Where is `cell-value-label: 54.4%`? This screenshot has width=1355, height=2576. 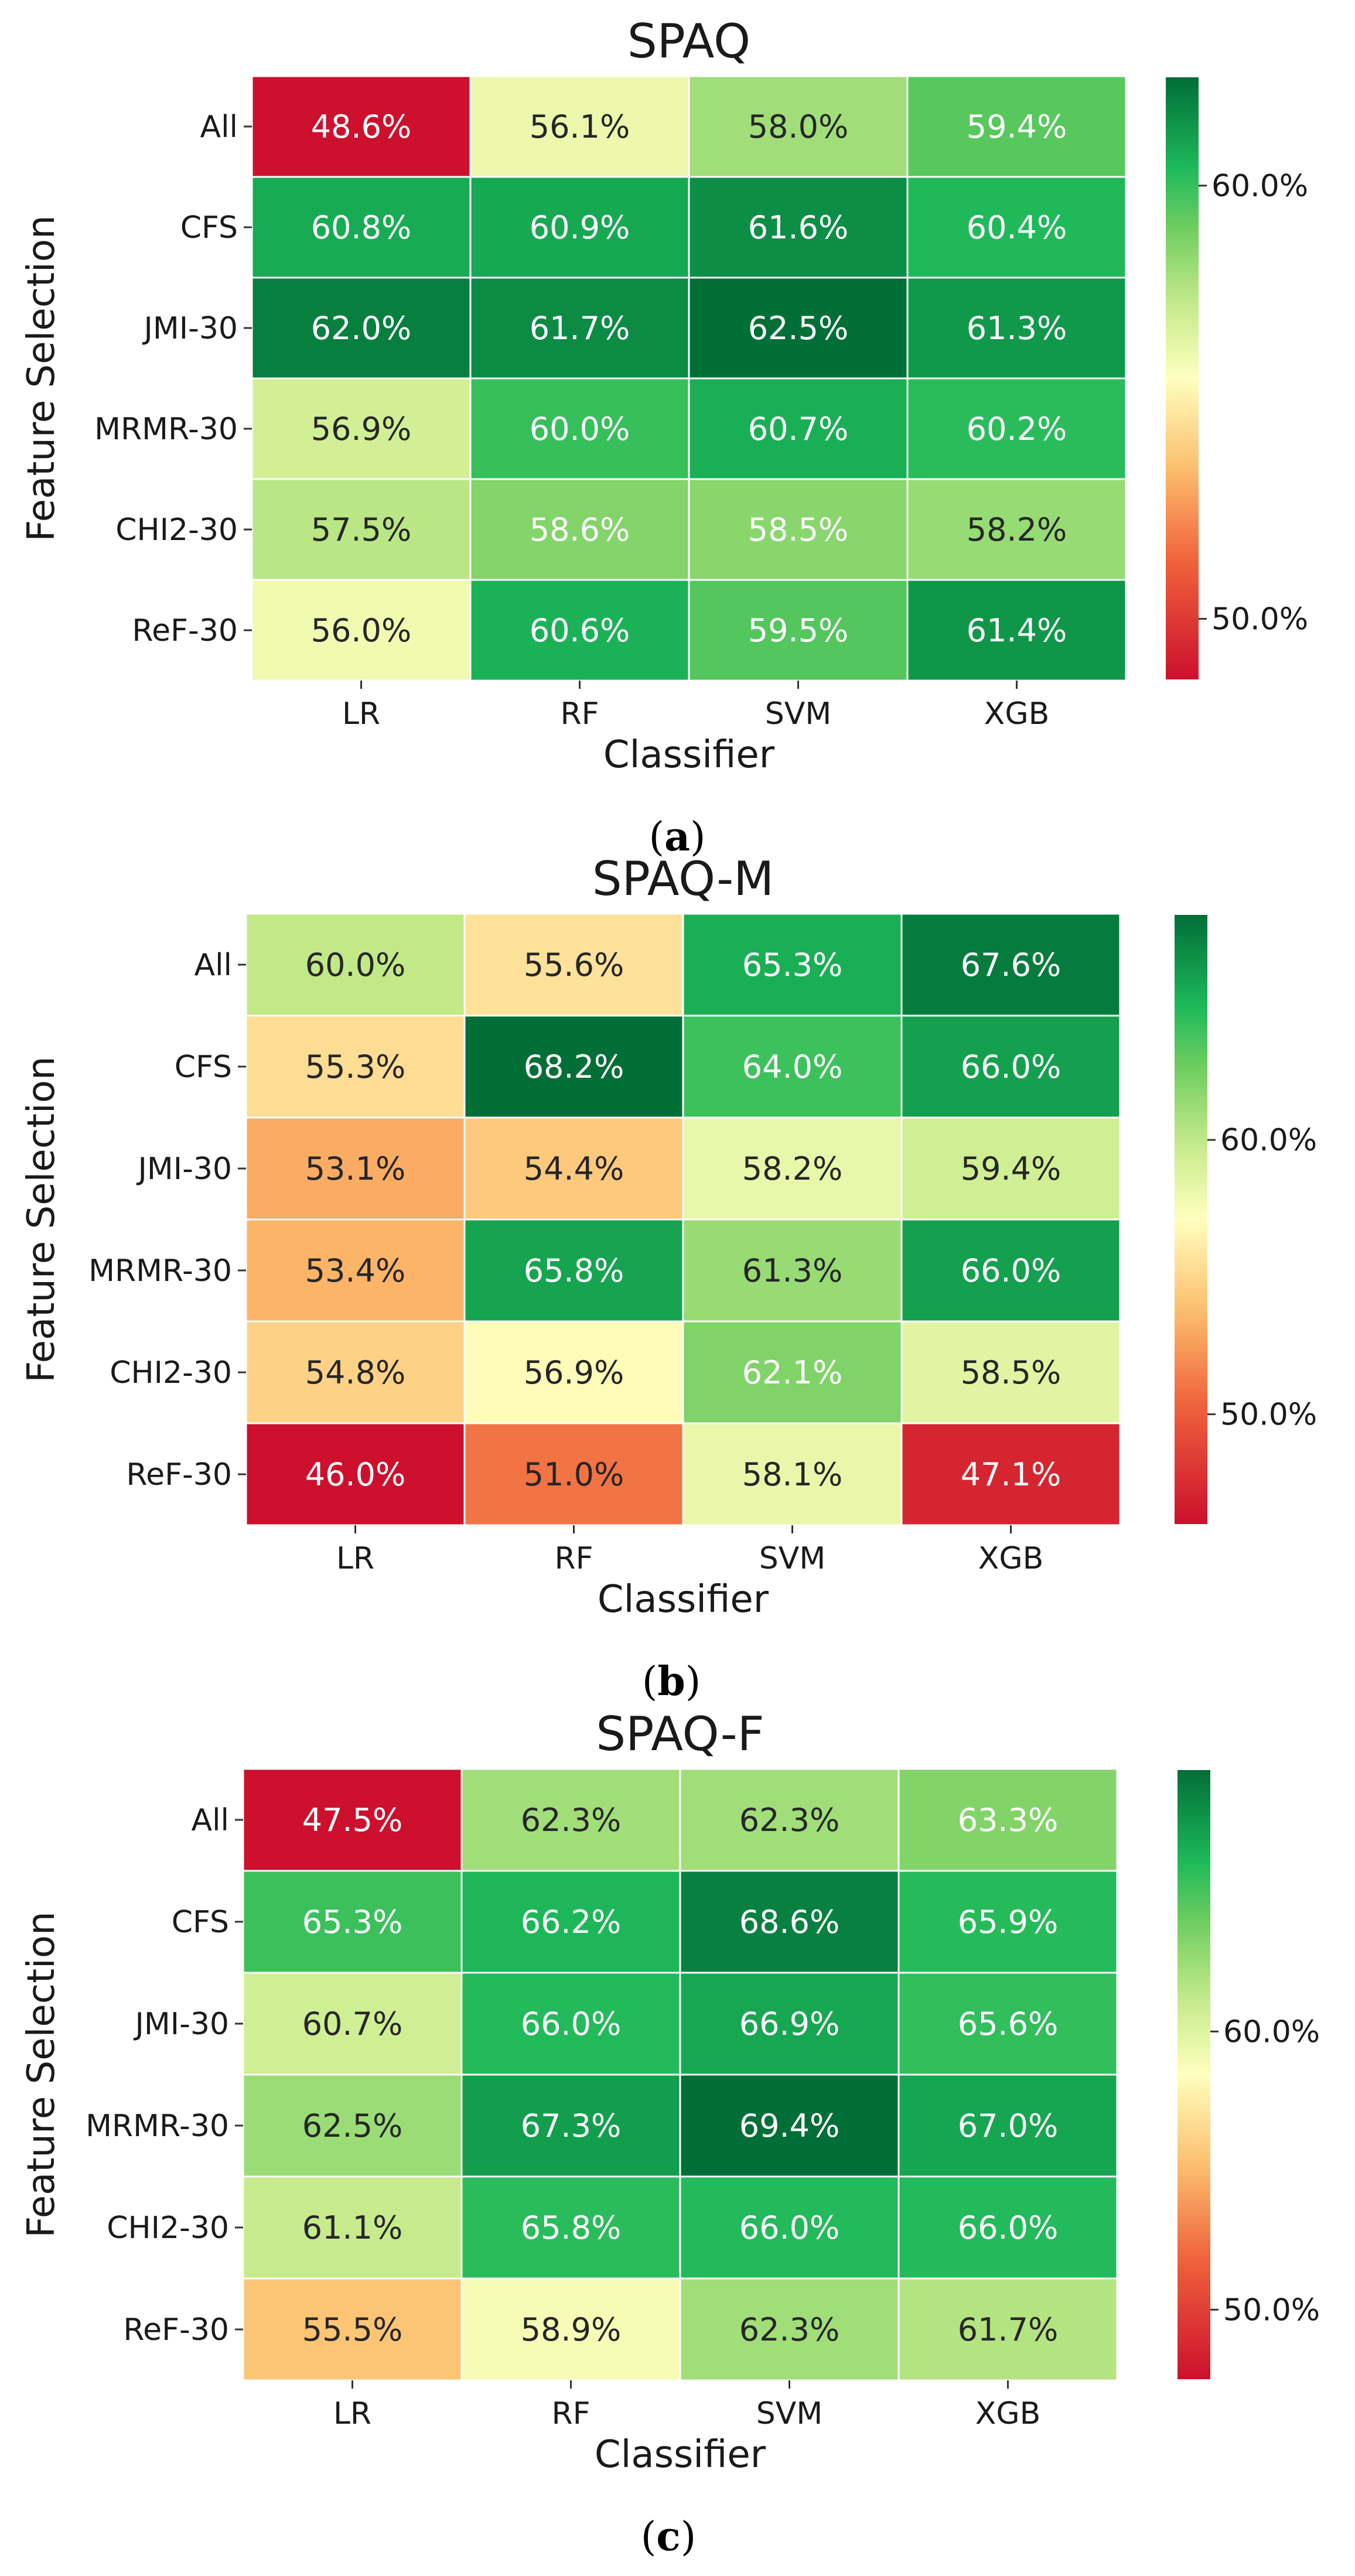
cell-value-label: 54.4% is located at coordinates (574, 1169).